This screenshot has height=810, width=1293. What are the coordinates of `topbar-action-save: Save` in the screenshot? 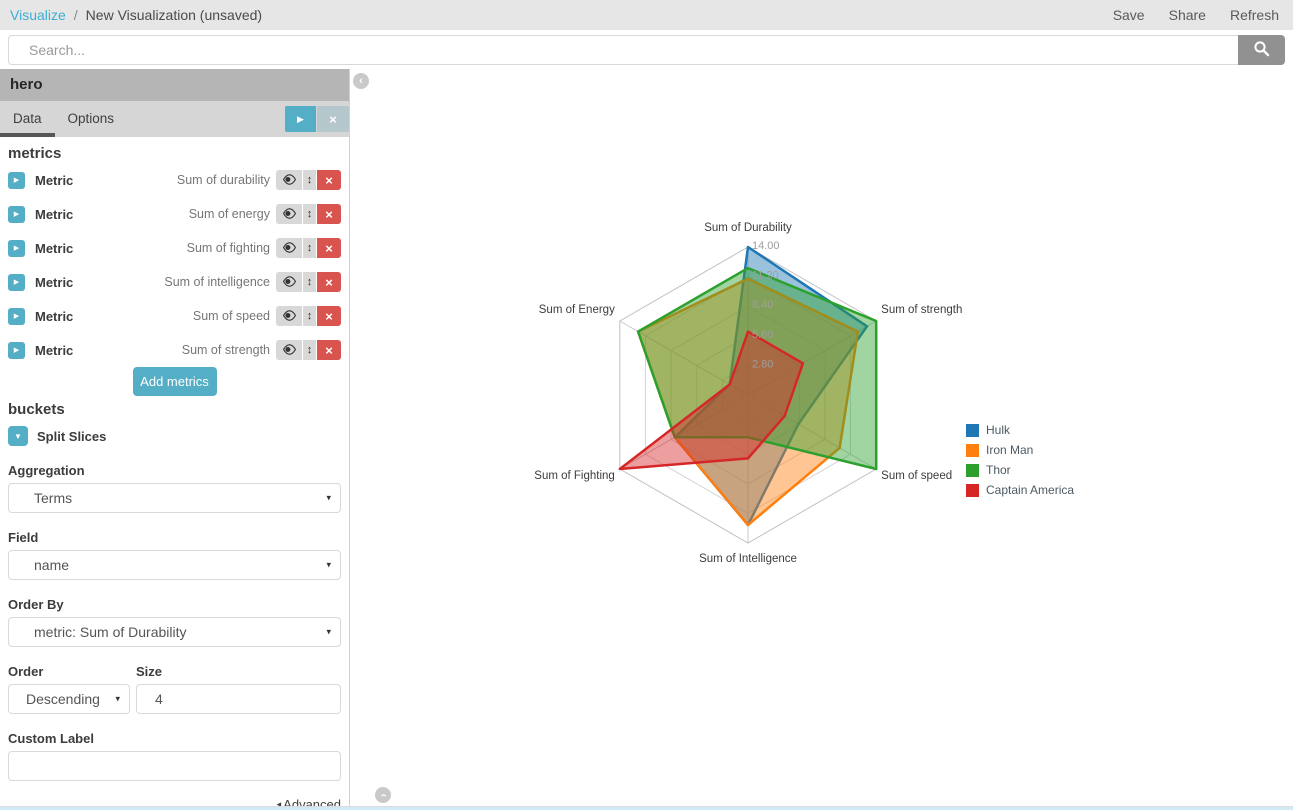 It's located at (1128, 15).